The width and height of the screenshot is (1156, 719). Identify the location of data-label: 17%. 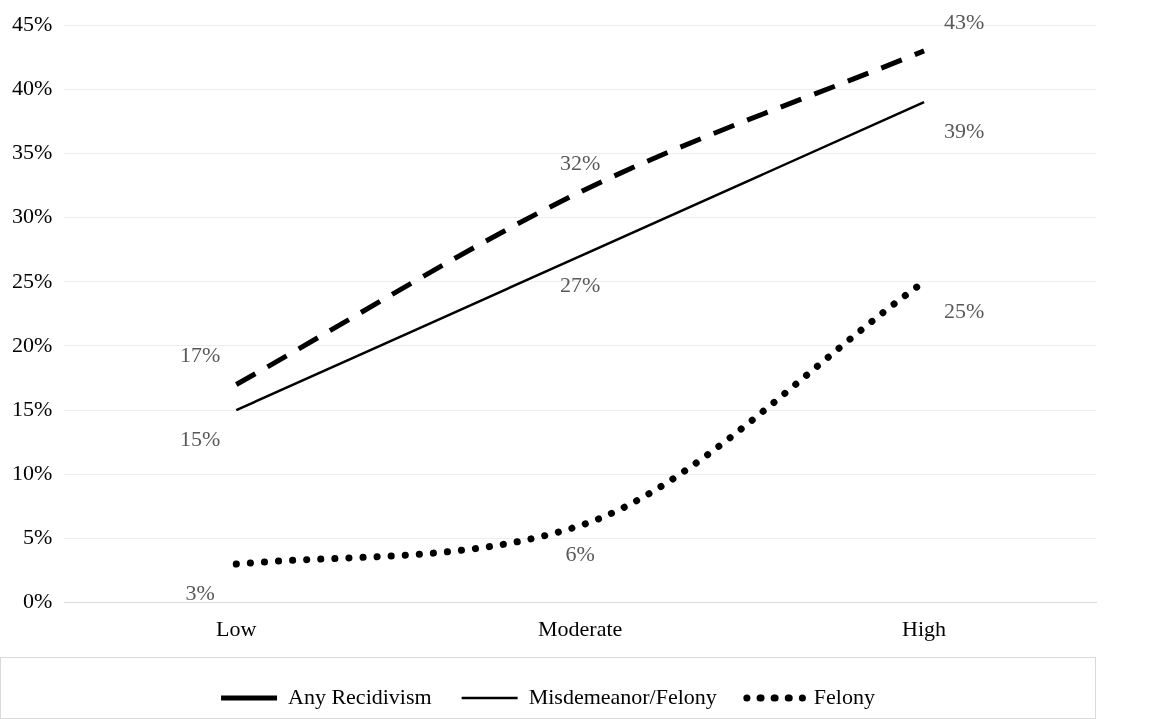
(200, 355).